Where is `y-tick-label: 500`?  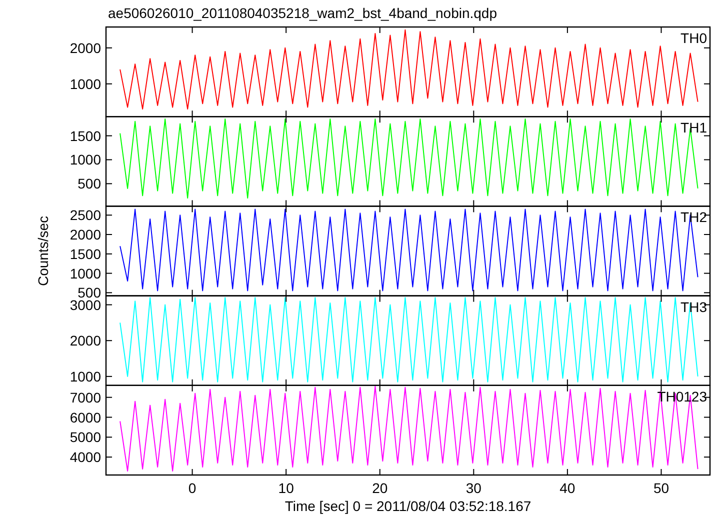
y-tick-label: 500 is located at coordinates (90, 184).